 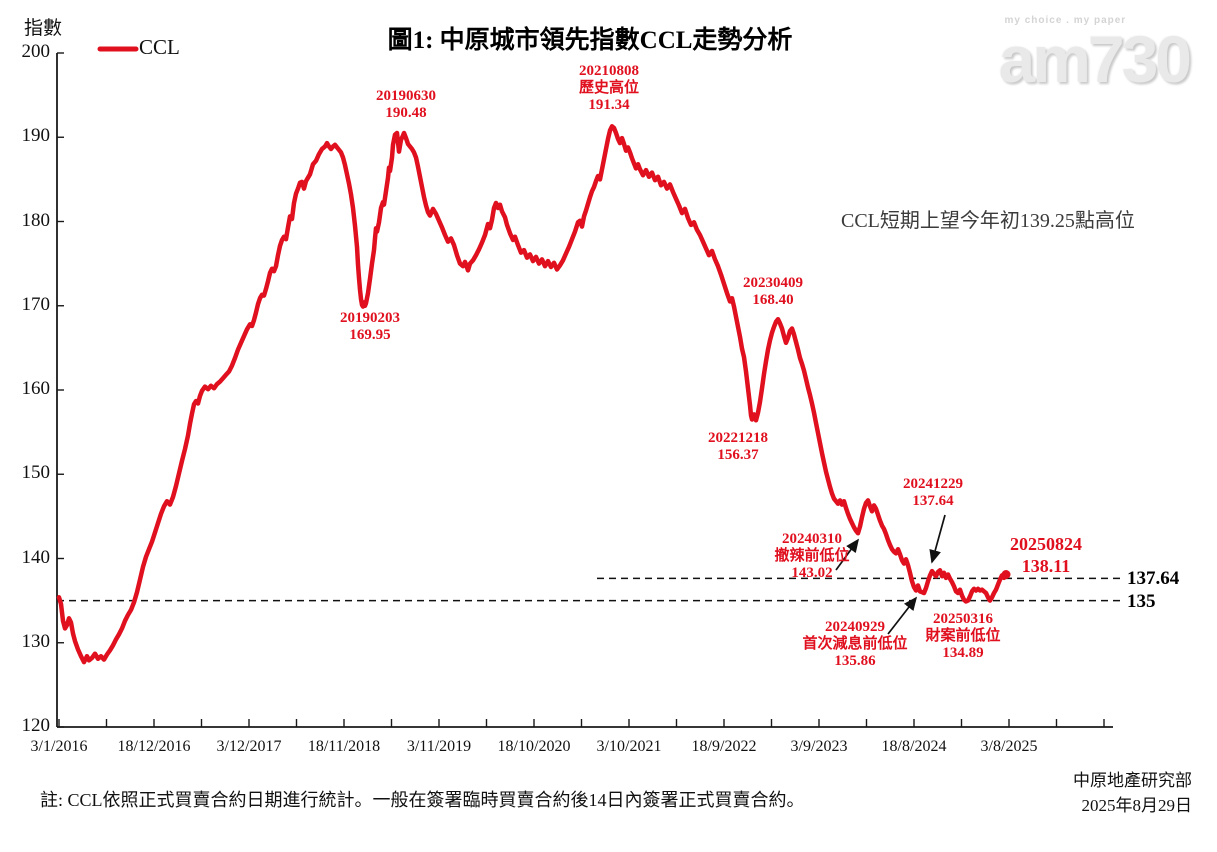 What do you see at coordinates (36, 473) in the screenshot?
I see `y-tick-label: 150` at bounding box center [36, 473].